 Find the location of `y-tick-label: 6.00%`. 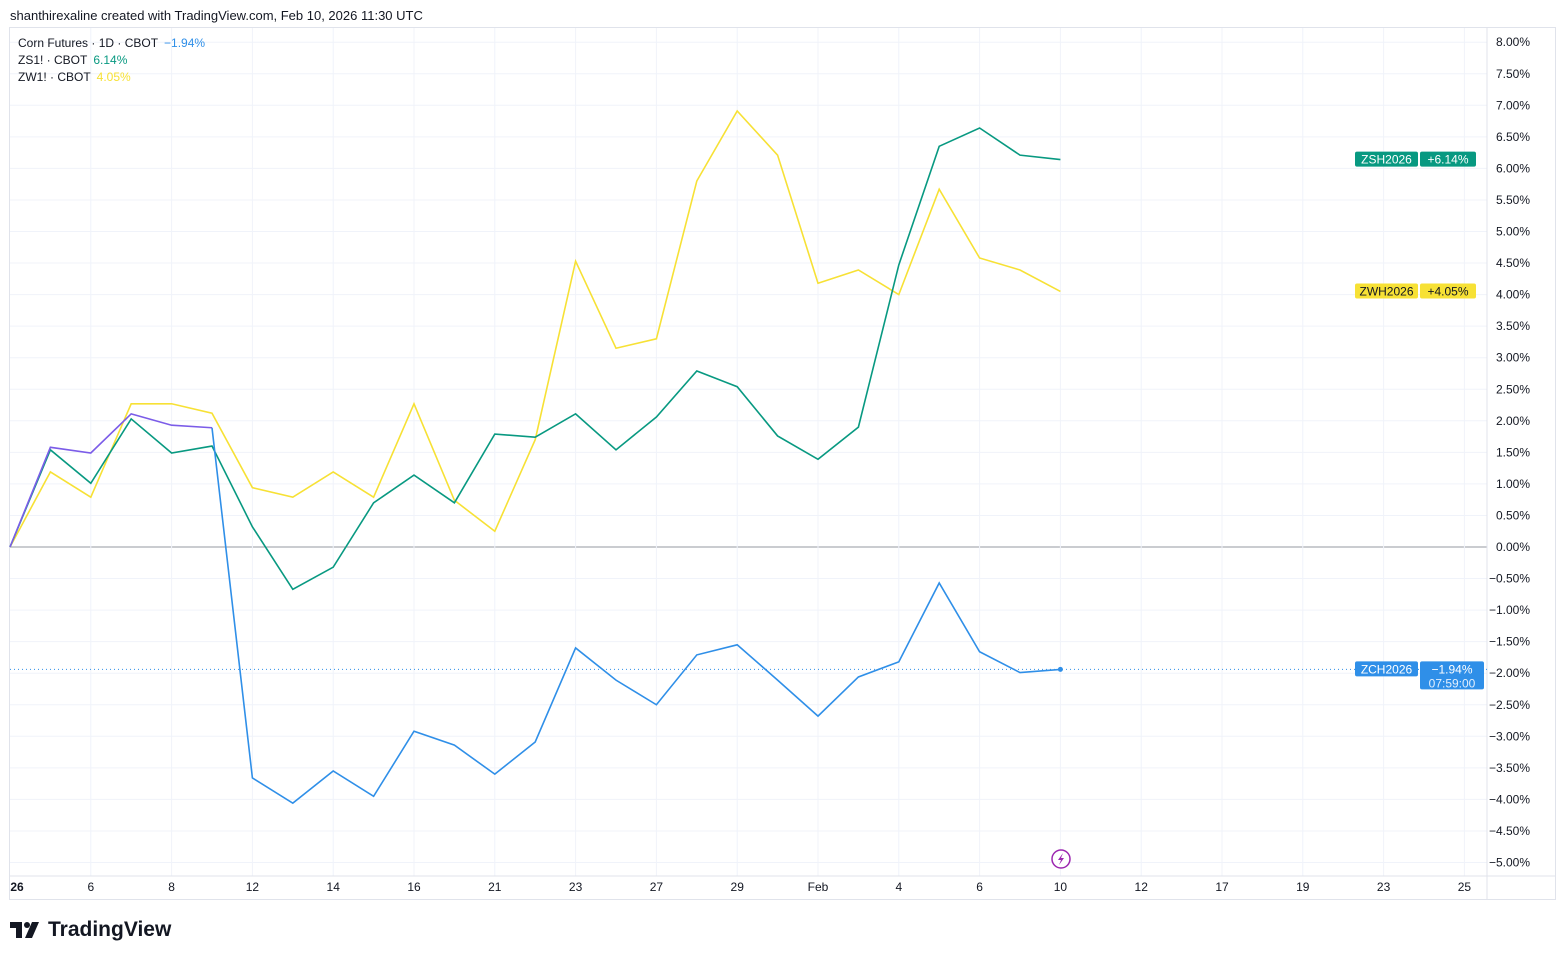

y-tick-label: 6.00% is located at coordinates (1513, 168).